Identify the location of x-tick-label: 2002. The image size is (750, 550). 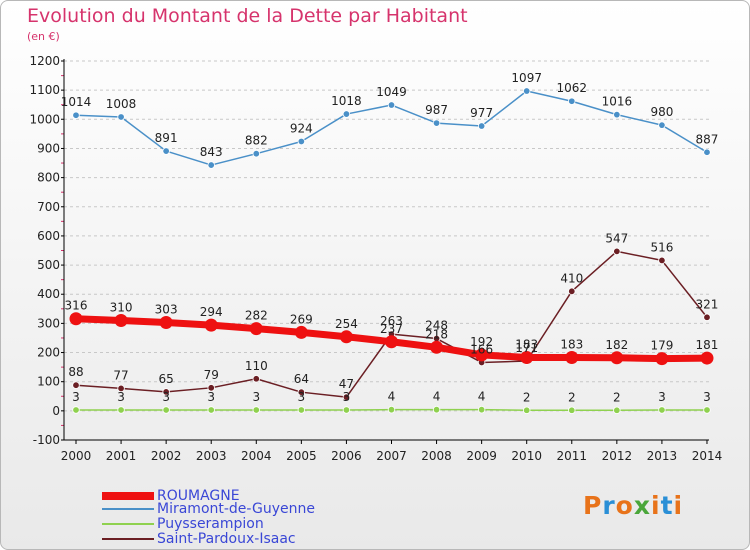
(166, 456).